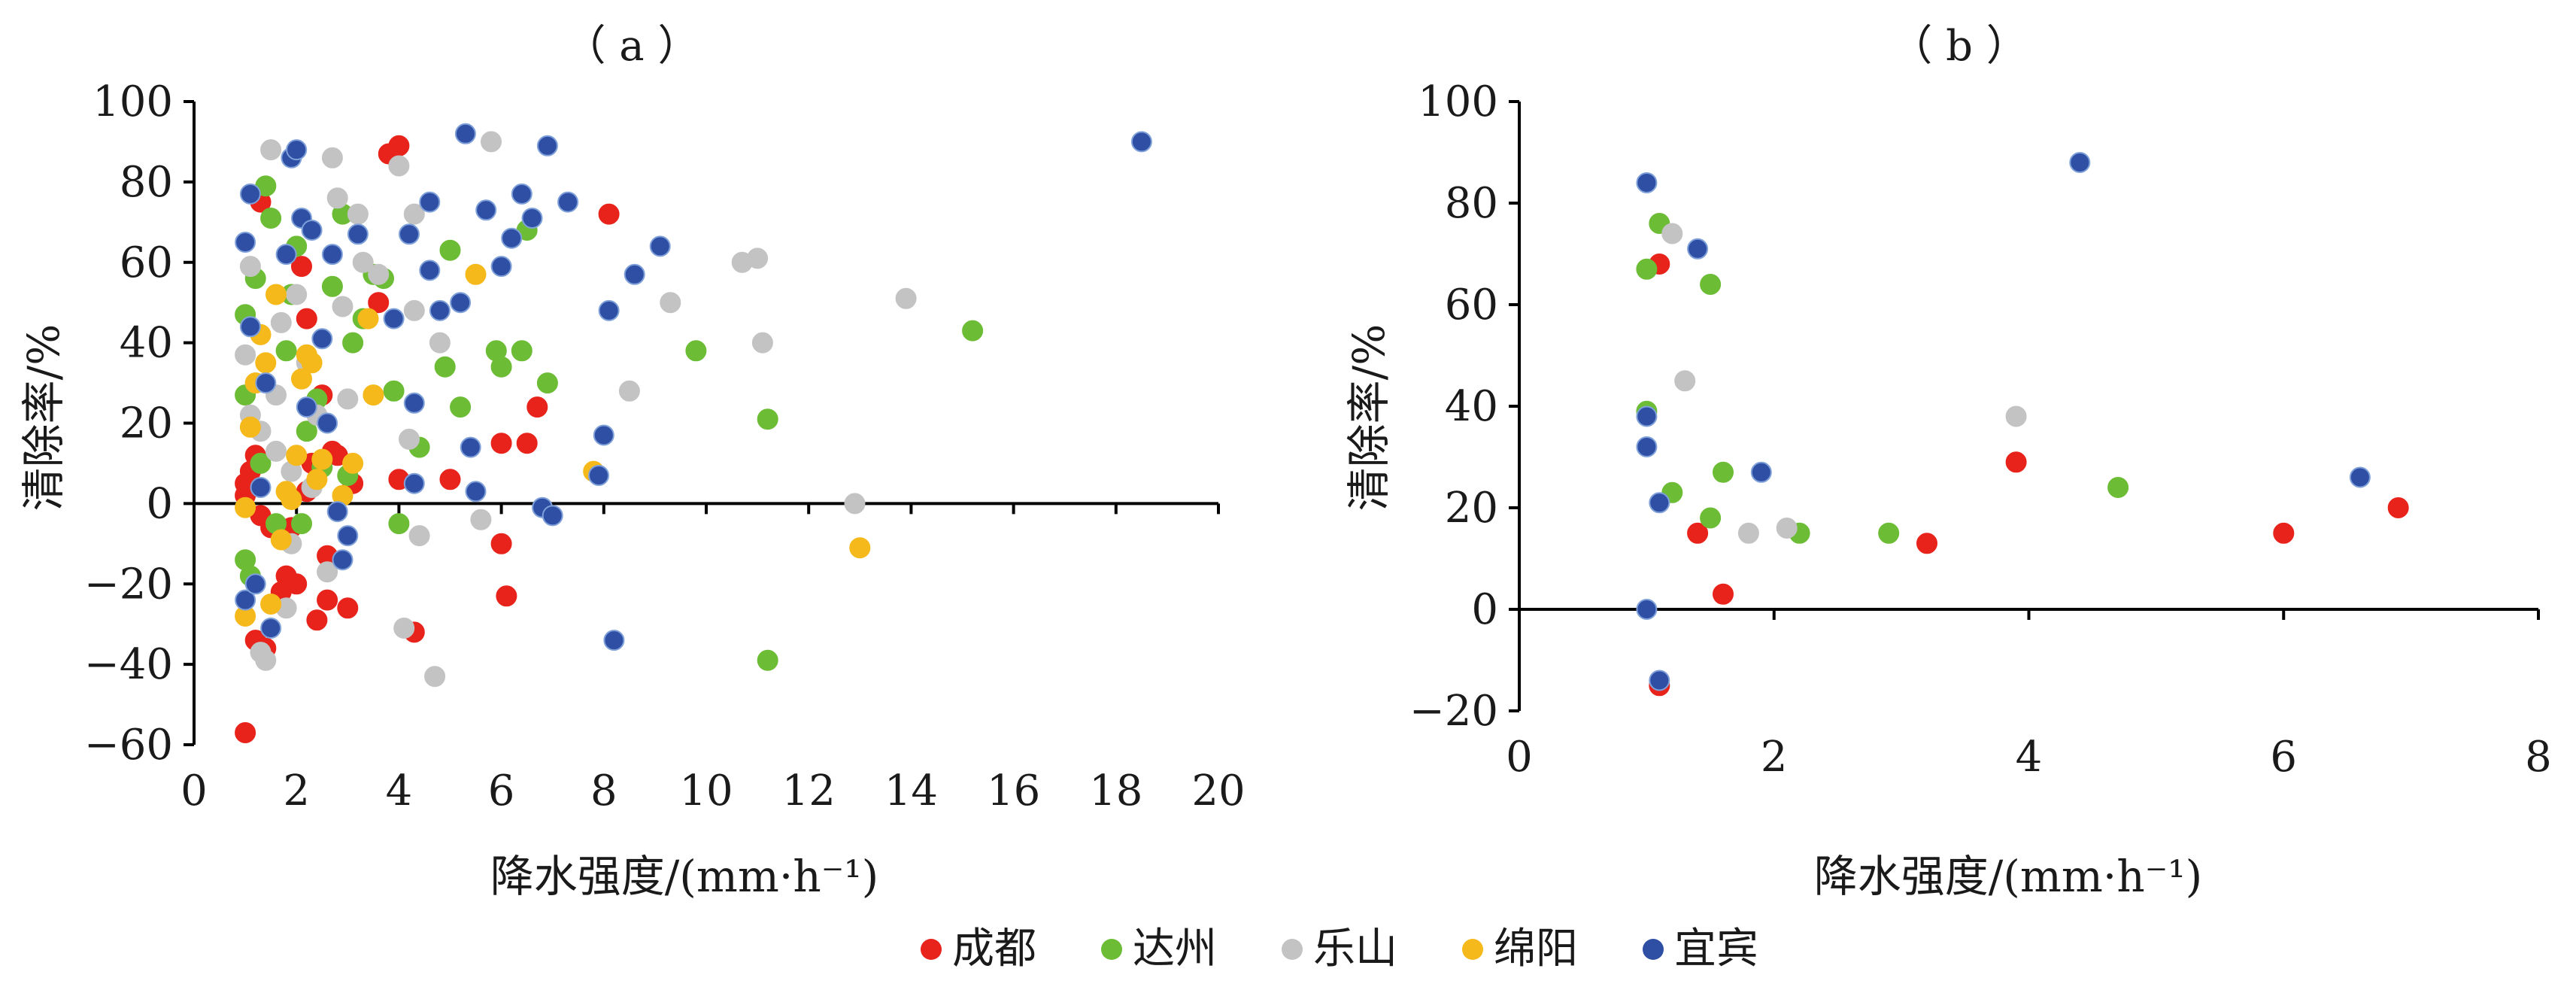 The image size is (2576, 999). I want to click on panel-a-x-tick-label: 8, so click(603, 791).